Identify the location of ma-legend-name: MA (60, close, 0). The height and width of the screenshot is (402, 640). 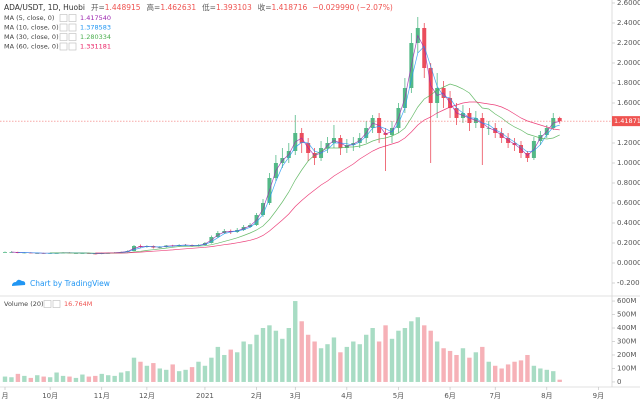
(31, 47).